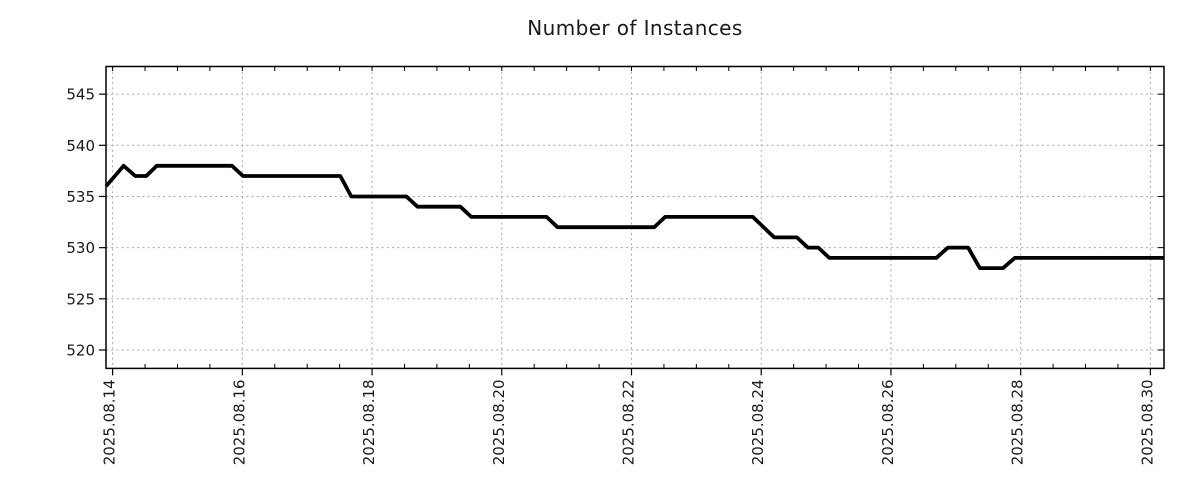 This screenshot has width=1200, height=500. What do you see at coordinates (499, 422) in the screenshot?
I see `x-tick-label: 2025.08.20` at bounding box center [499, 422].